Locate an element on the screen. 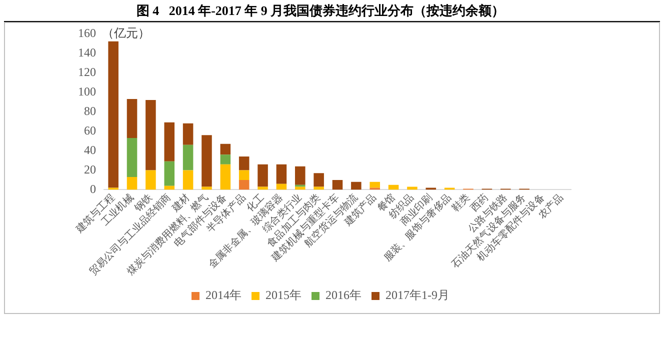 The height and width of the screenshot is (338, 666). y-tick-label: 20 is located at coordinates (90, 169).